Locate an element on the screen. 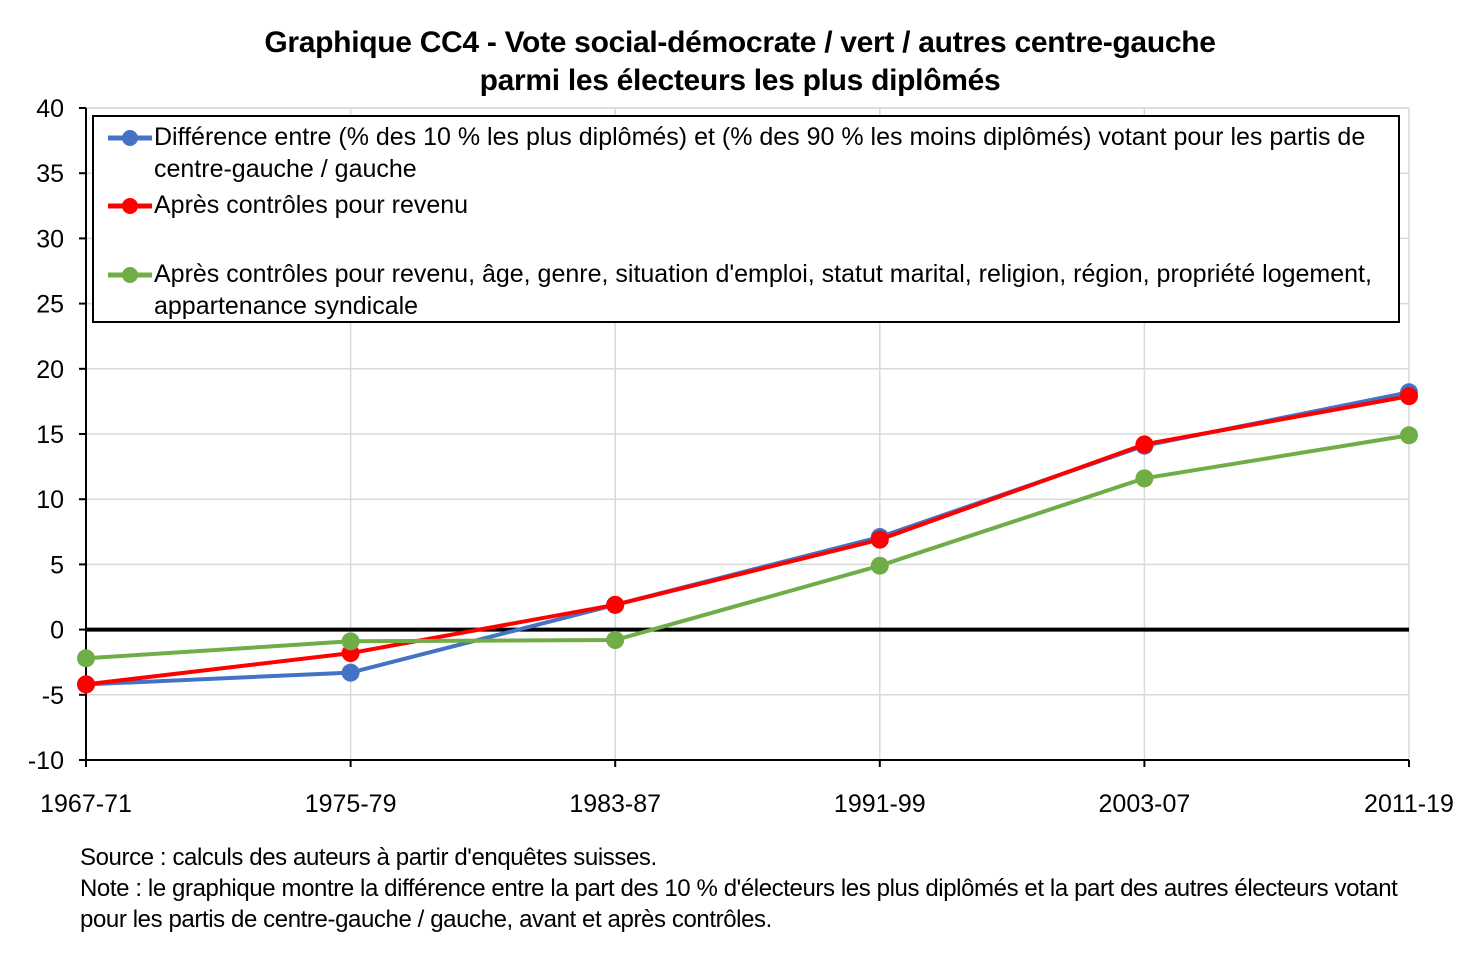 Image resolution: width=1480 pixels, height=972 pixels. legend-label-income-controls: Après contrôles pour revenu is located at coordinates (311, 205).